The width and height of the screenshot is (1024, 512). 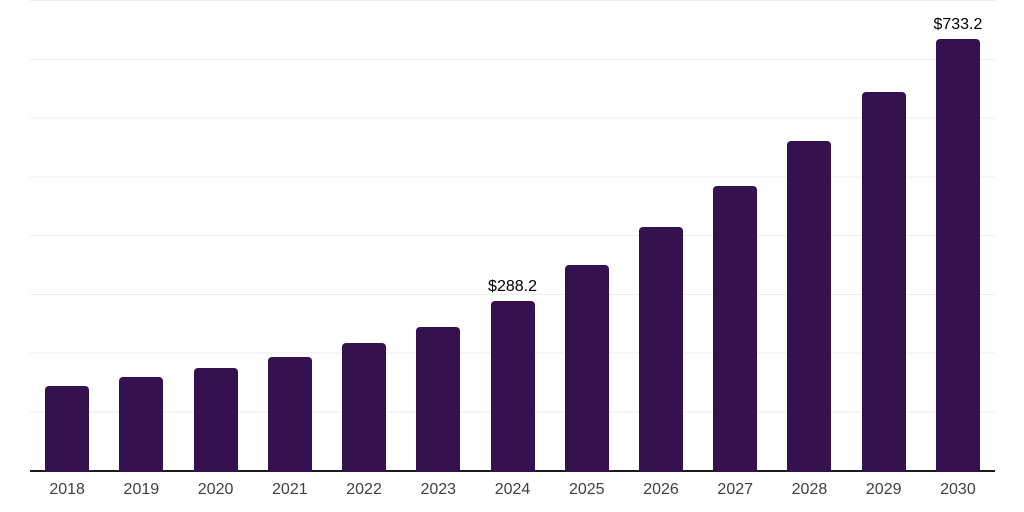 What do you see at coordinates (67, 236) in the screenshot?
I see `bar-column-2018` at bounding box center [67, 236].